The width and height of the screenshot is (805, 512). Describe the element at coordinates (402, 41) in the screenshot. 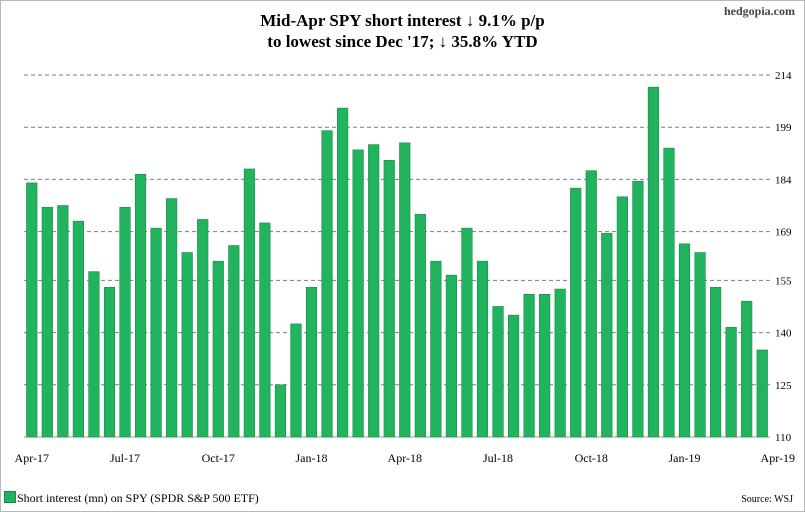

I see `chart-title-line-2: to lowest since Dec '17; ↓ 35.8% YTD` at that location.